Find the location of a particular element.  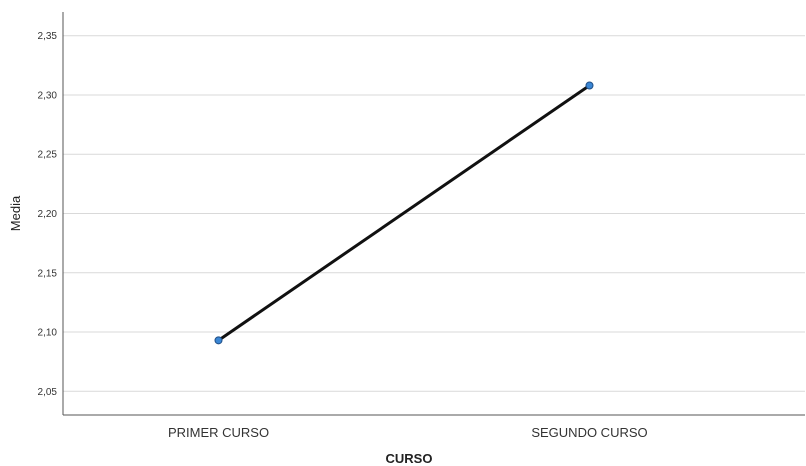

x-category-label: PRIMER CURSO is located at coordinates (218, 432).